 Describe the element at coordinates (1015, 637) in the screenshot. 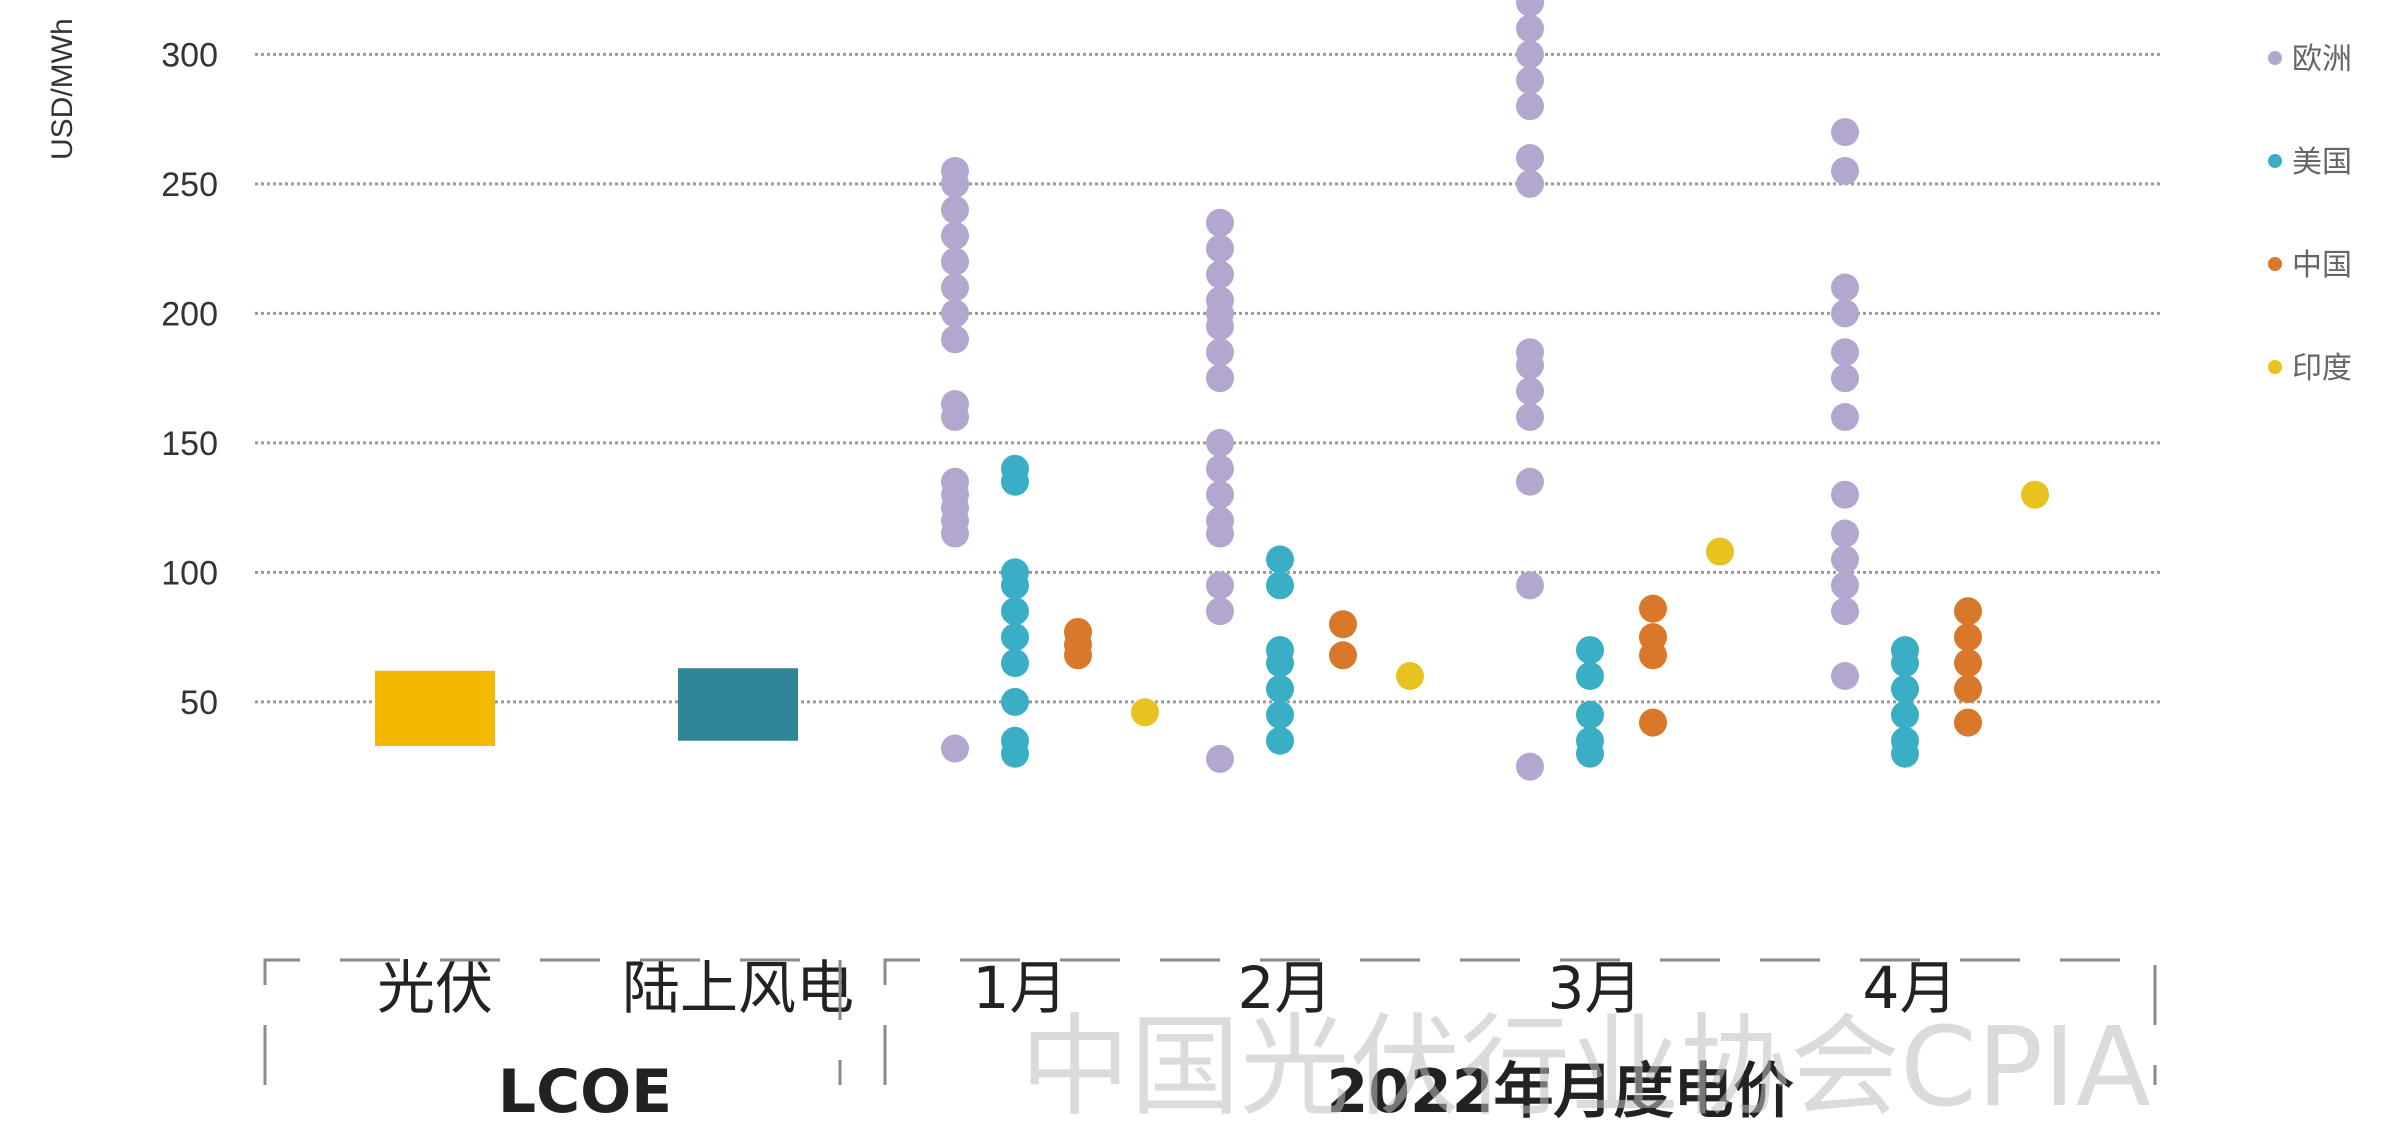

I see `point-2-1月-5` at that location.